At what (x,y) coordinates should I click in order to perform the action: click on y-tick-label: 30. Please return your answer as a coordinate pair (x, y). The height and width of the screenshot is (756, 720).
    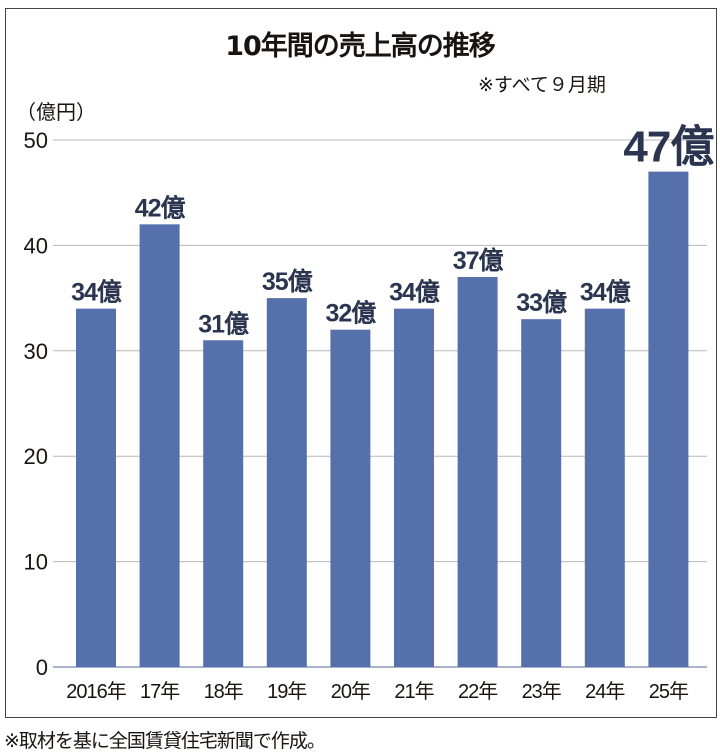
    Looking at the image, I should click on (36, 351).